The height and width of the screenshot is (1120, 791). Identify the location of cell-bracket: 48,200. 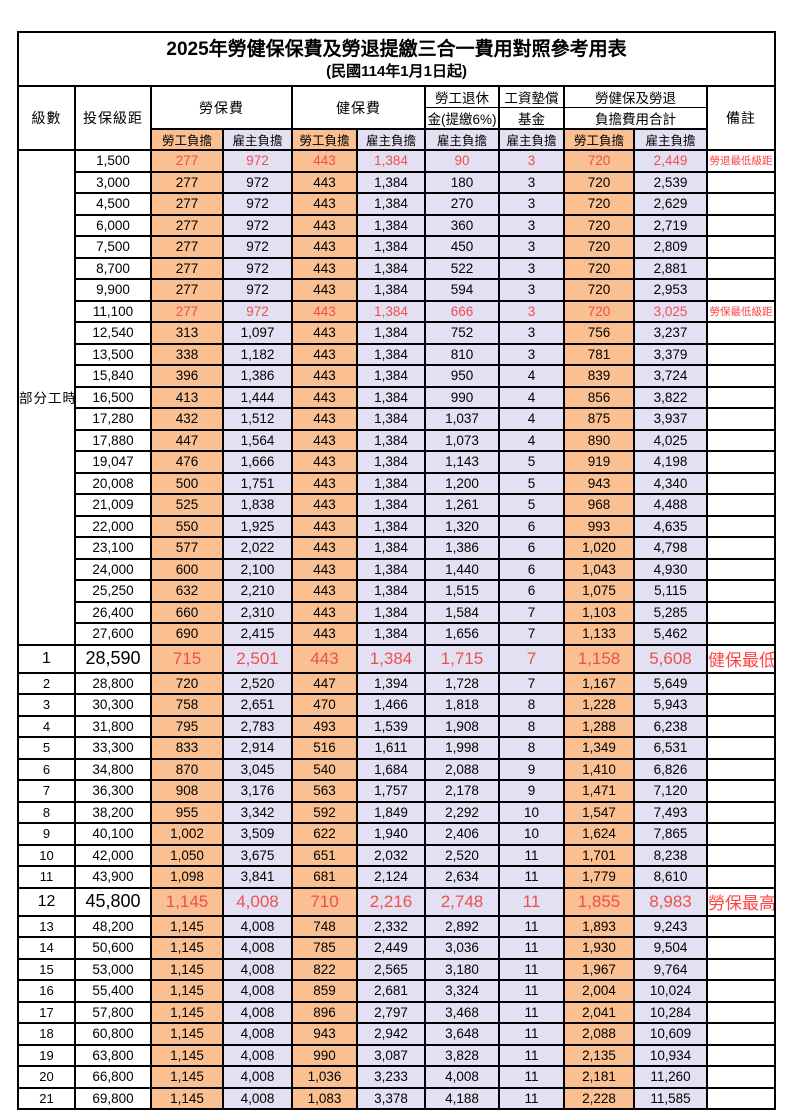
(113, 926).